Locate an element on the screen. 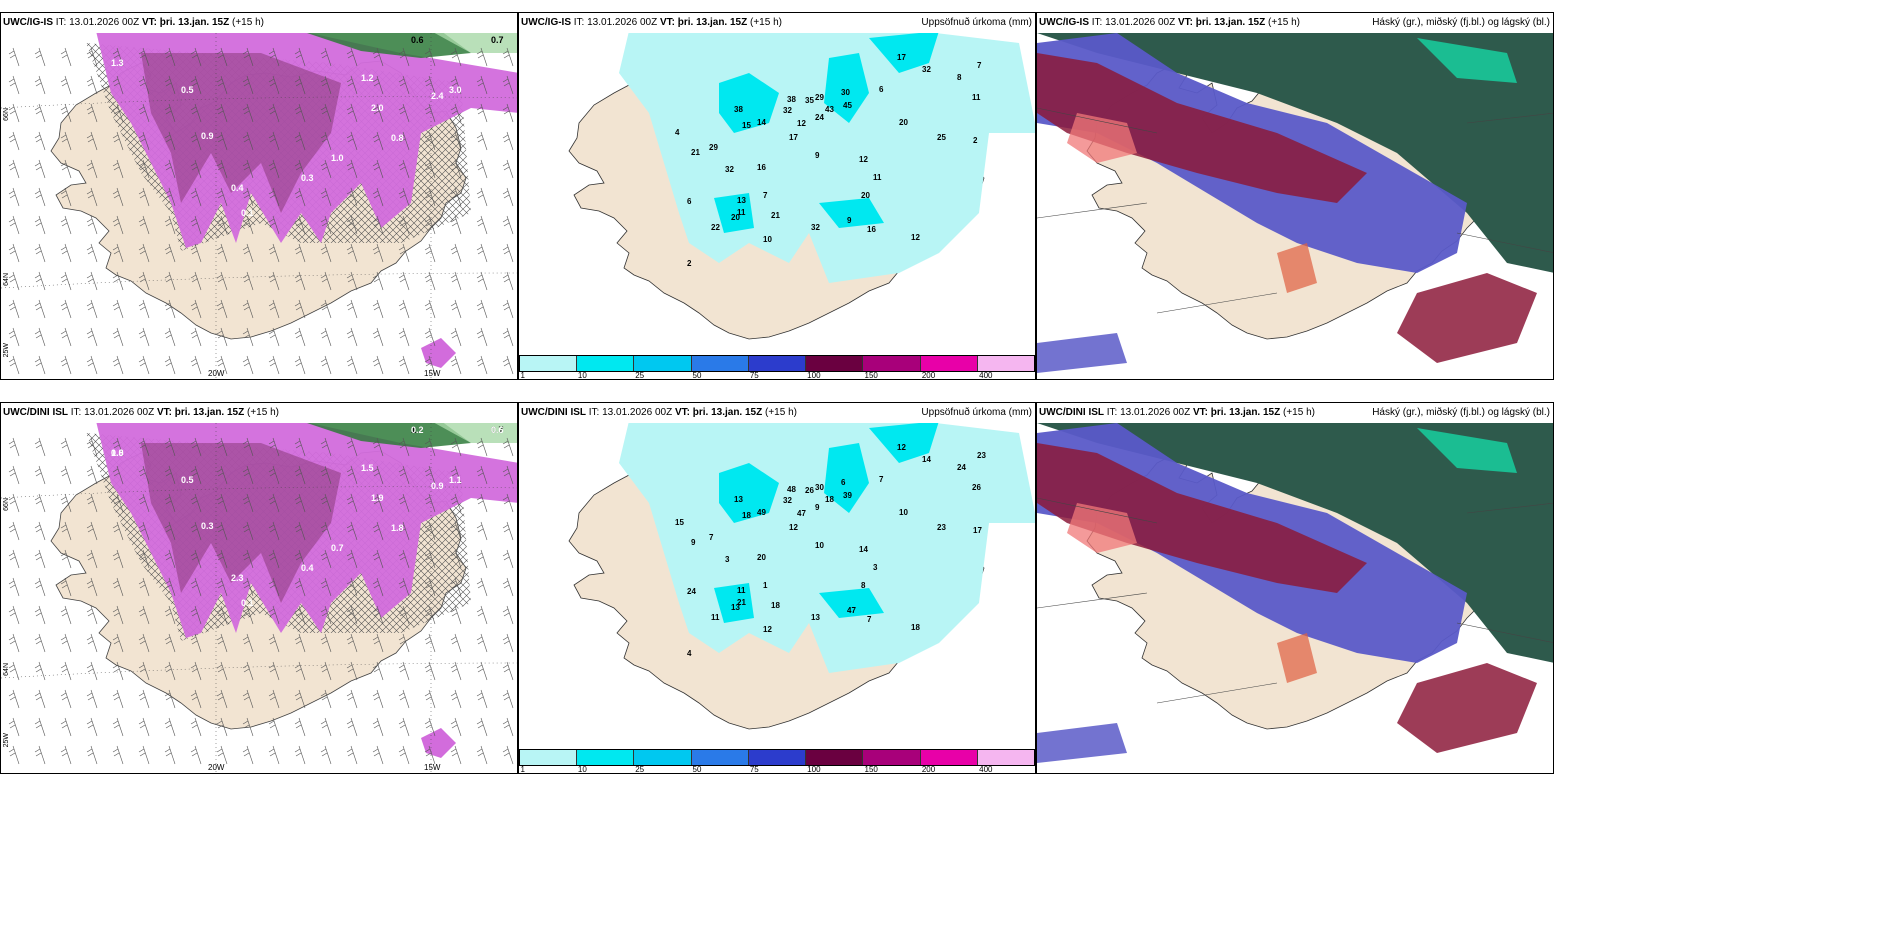 This screenshot has height=950, width=1900. lead-time: (+15 h) is located at coordinates (781, 412).